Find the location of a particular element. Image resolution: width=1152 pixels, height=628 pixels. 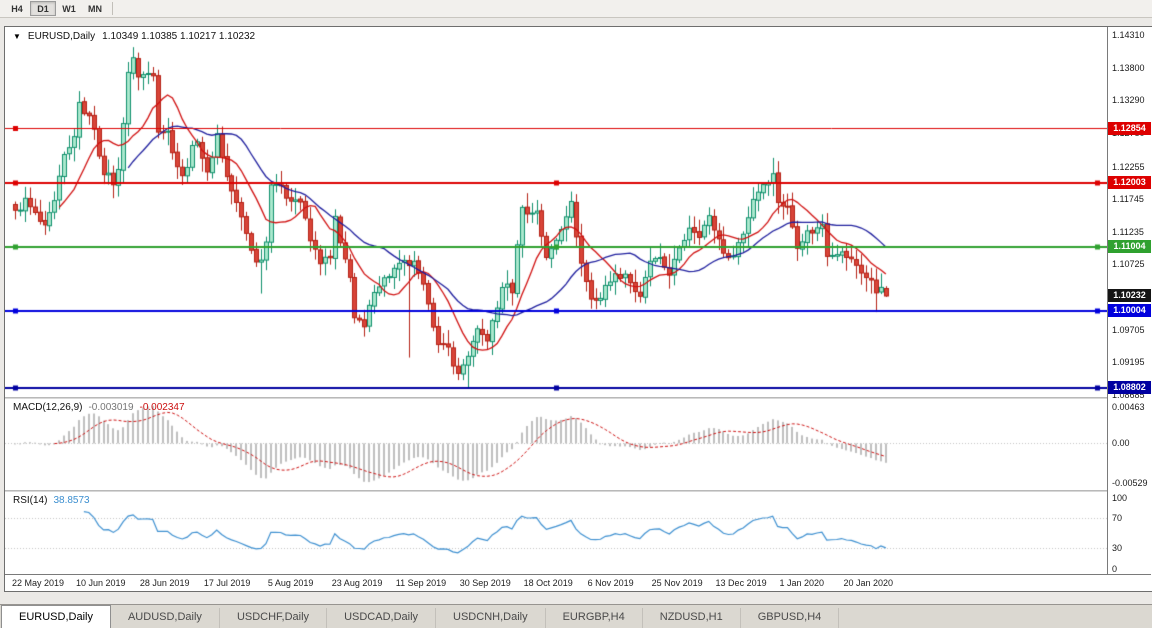

date-label: 25 Nov 2019 is located at coordinates (677, 583).